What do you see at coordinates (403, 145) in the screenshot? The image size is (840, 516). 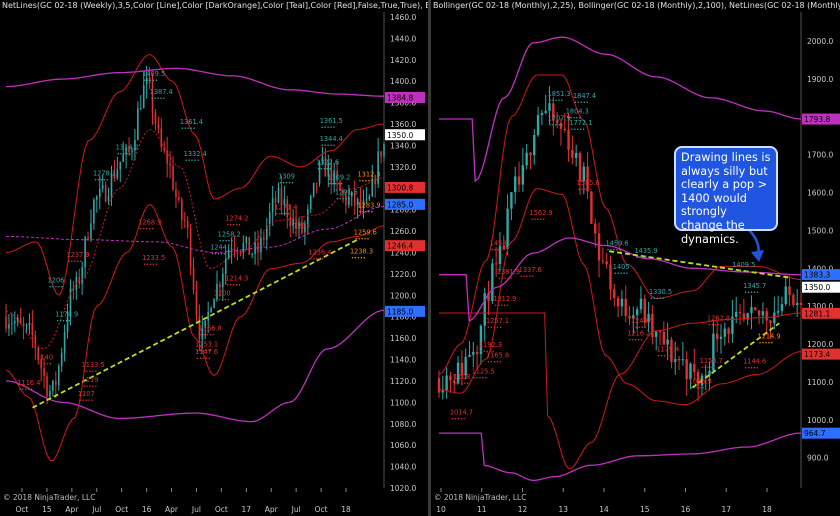 I see `y-tick-label: 1340.0` at bounding box center [403, 145].